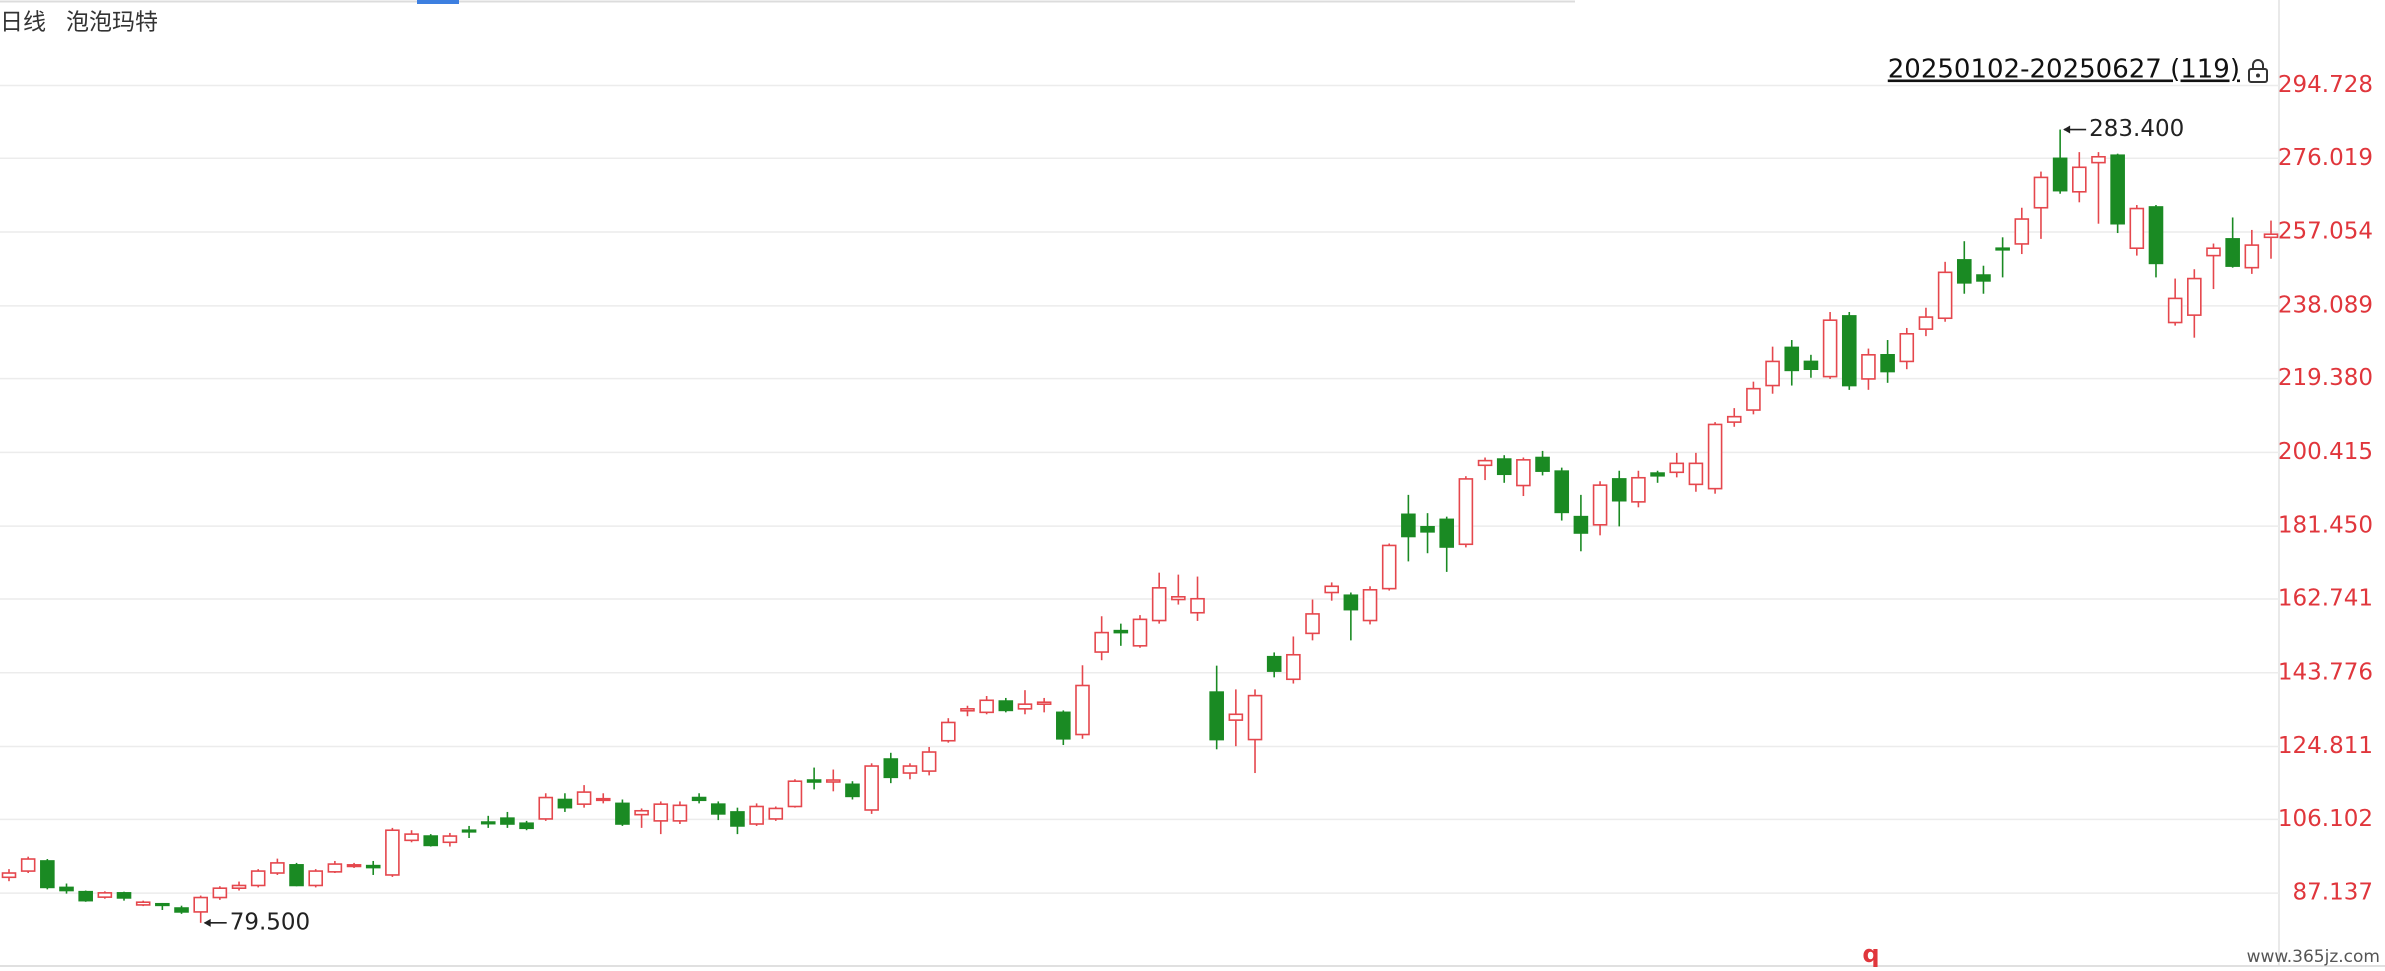 The height and width of the screenshot is (971, 2385). Describe the element at coordinates (112, 23) in the screenshot. I see `stock-name: 泡泡玛特` at that location.